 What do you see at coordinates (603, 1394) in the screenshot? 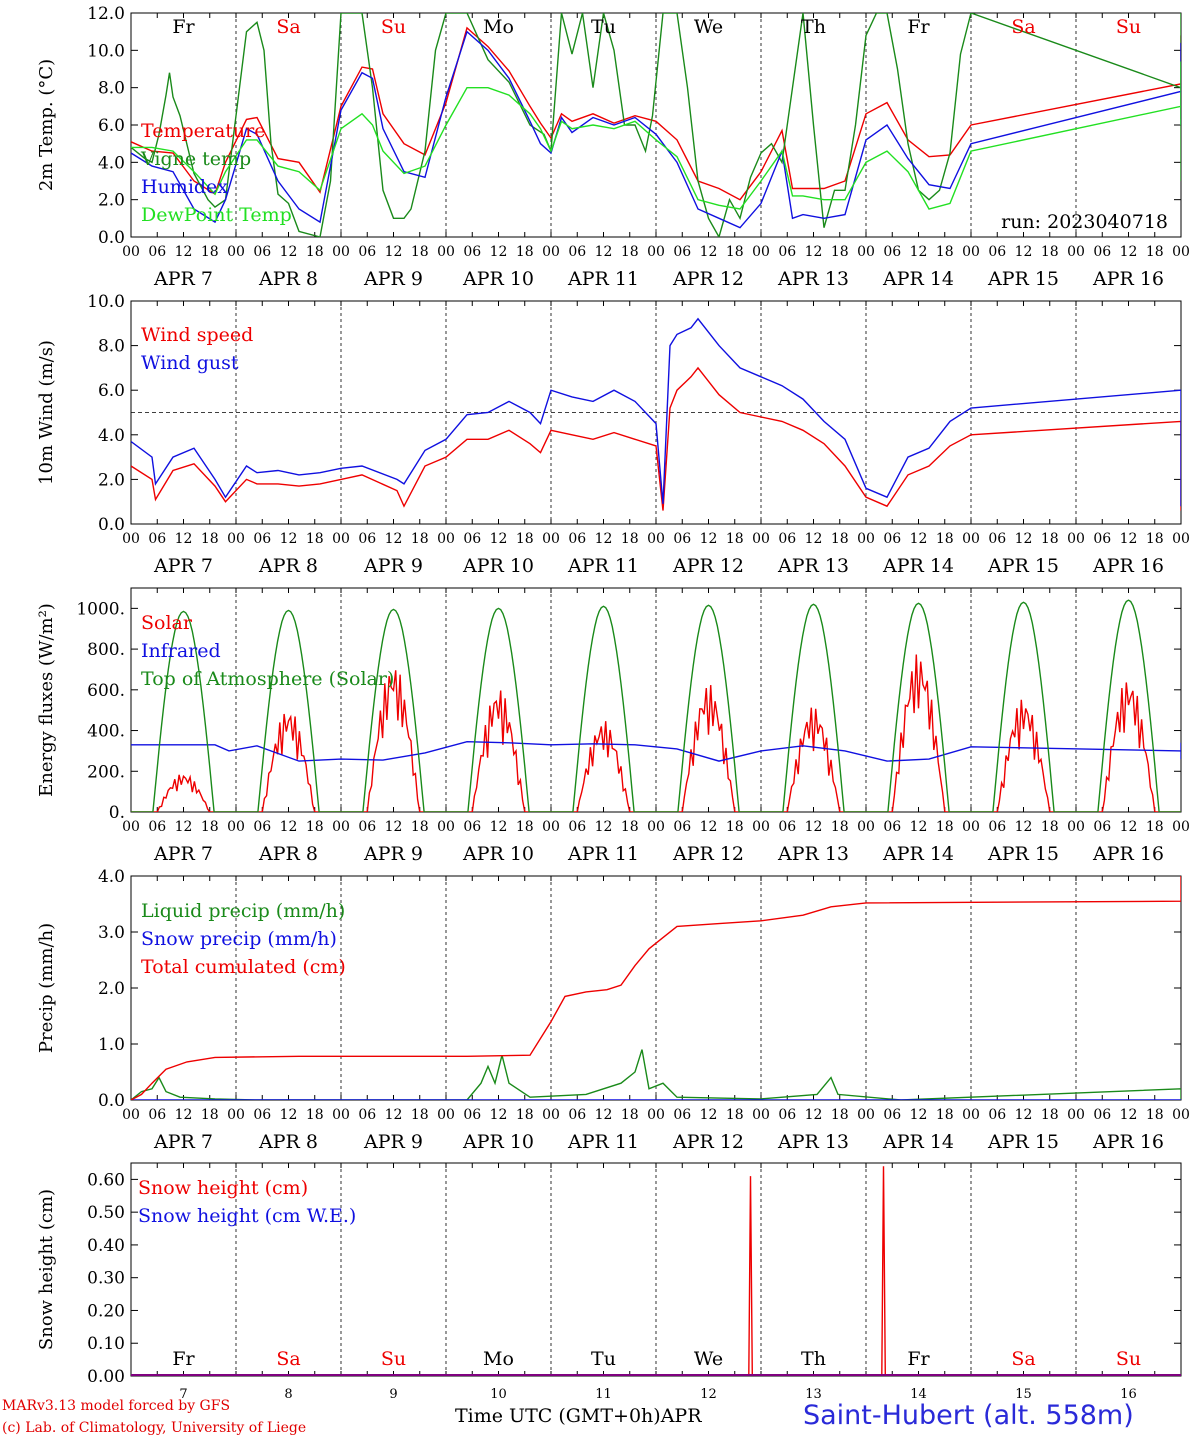
I see `day-number: 11` at bounding box center [603, 1394].